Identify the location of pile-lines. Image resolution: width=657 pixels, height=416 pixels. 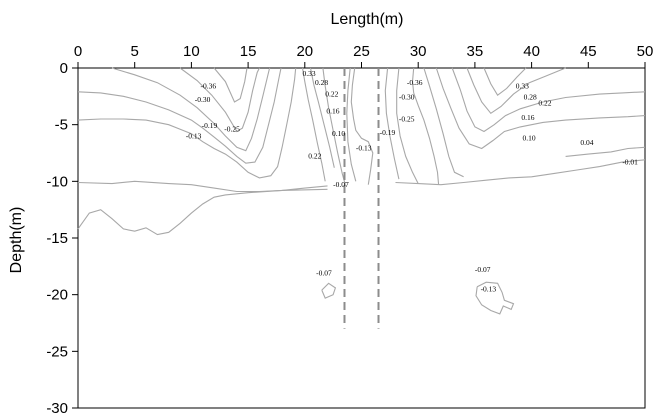
(361, 198).